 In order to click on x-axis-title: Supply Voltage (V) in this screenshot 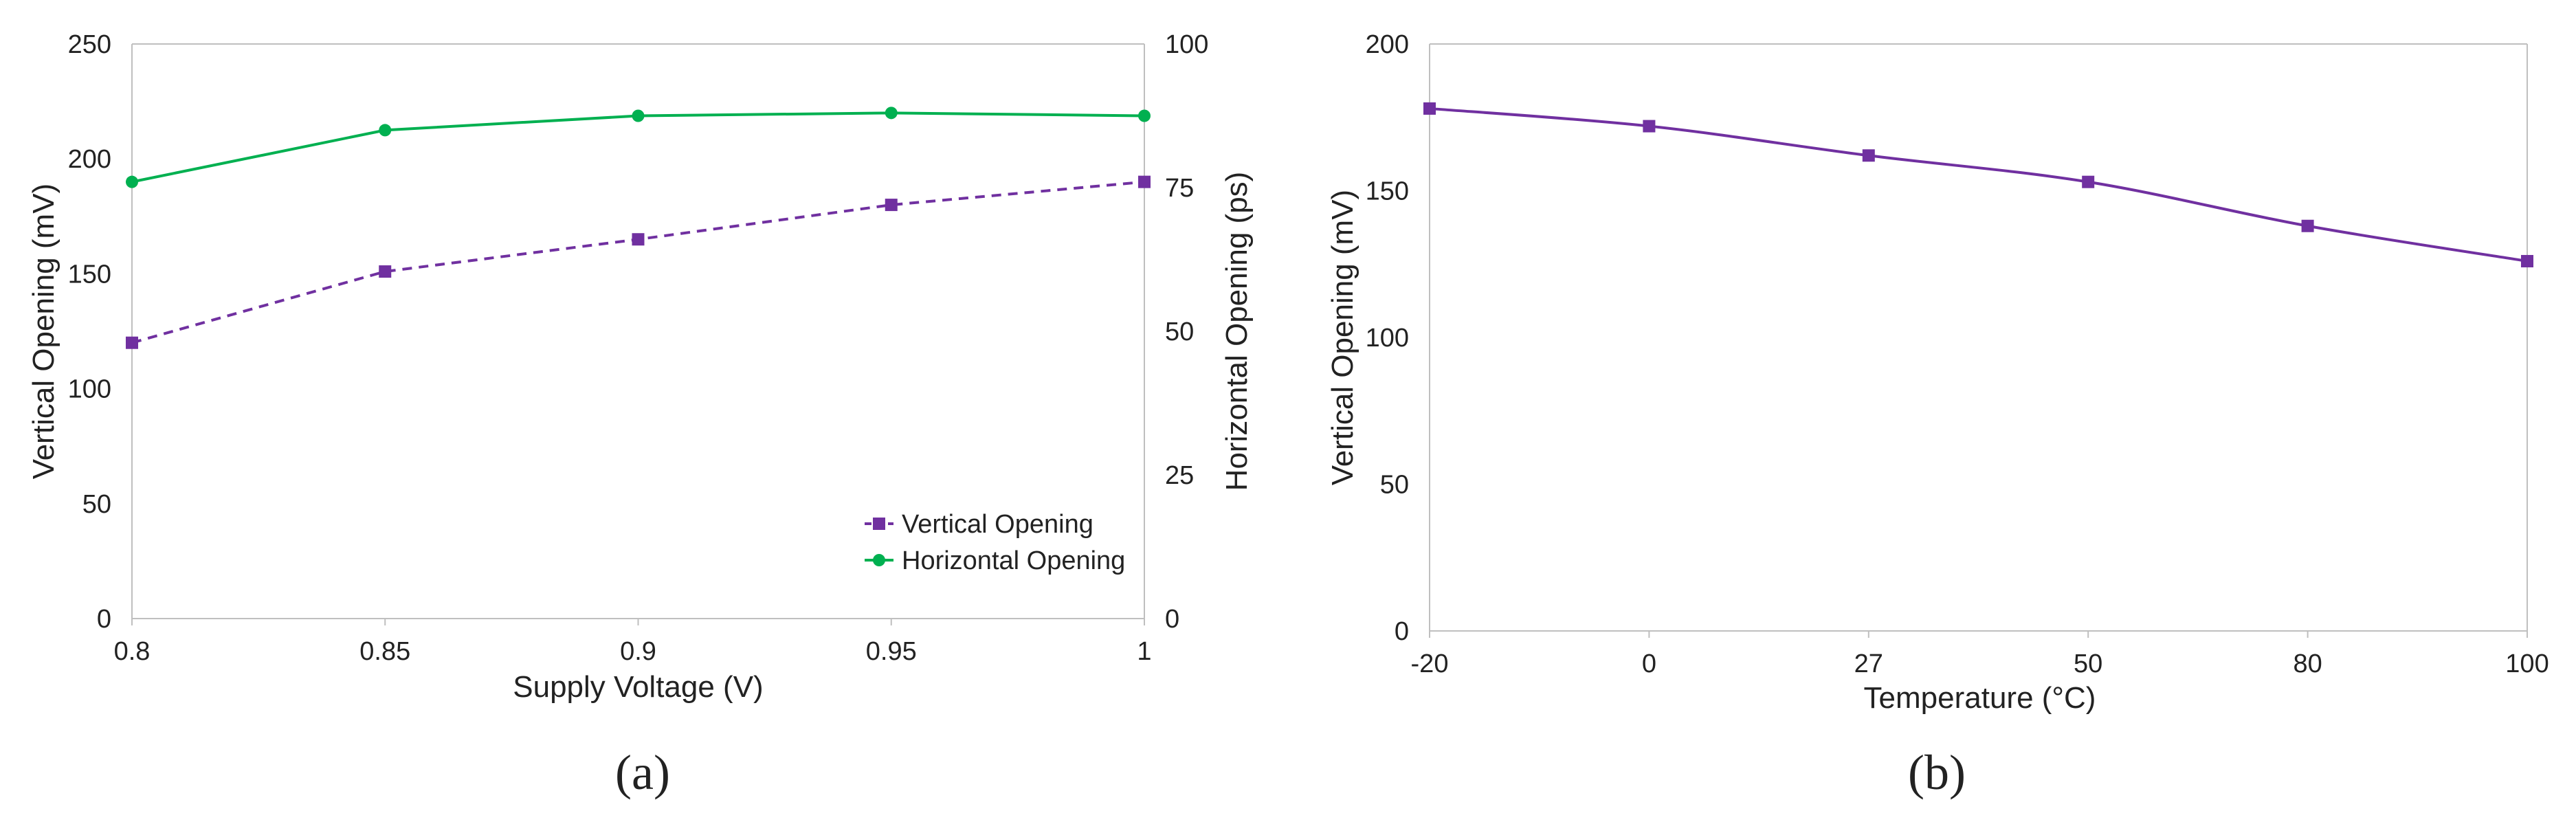, I will do `click(638, 687)`.